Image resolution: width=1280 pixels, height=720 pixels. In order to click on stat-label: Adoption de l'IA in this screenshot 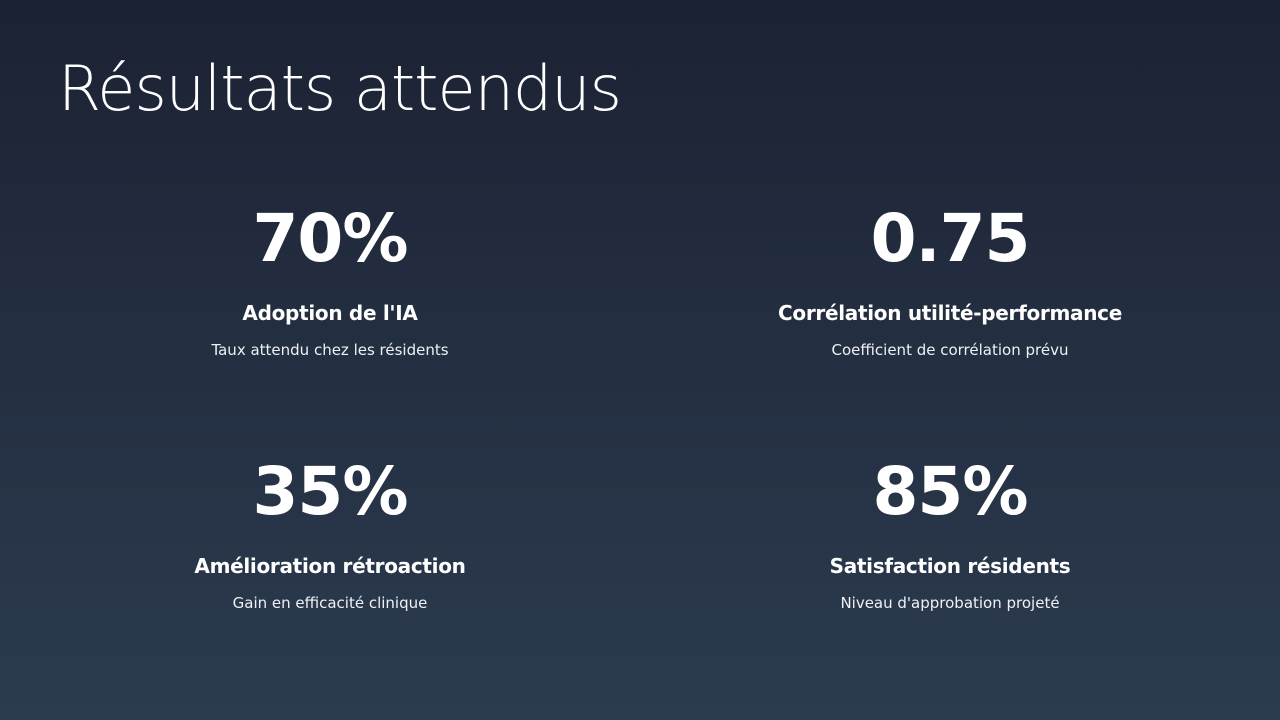, I will do `click(330, 313)`.